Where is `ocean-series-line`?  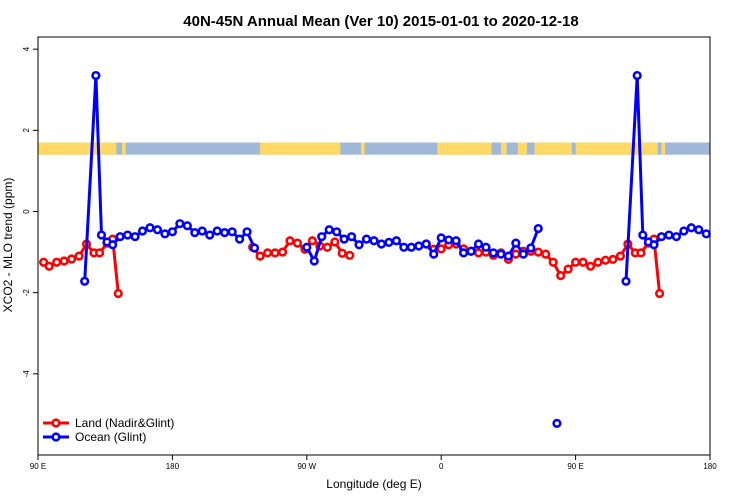
ocean-series-line is located at coordinates (169, 178).